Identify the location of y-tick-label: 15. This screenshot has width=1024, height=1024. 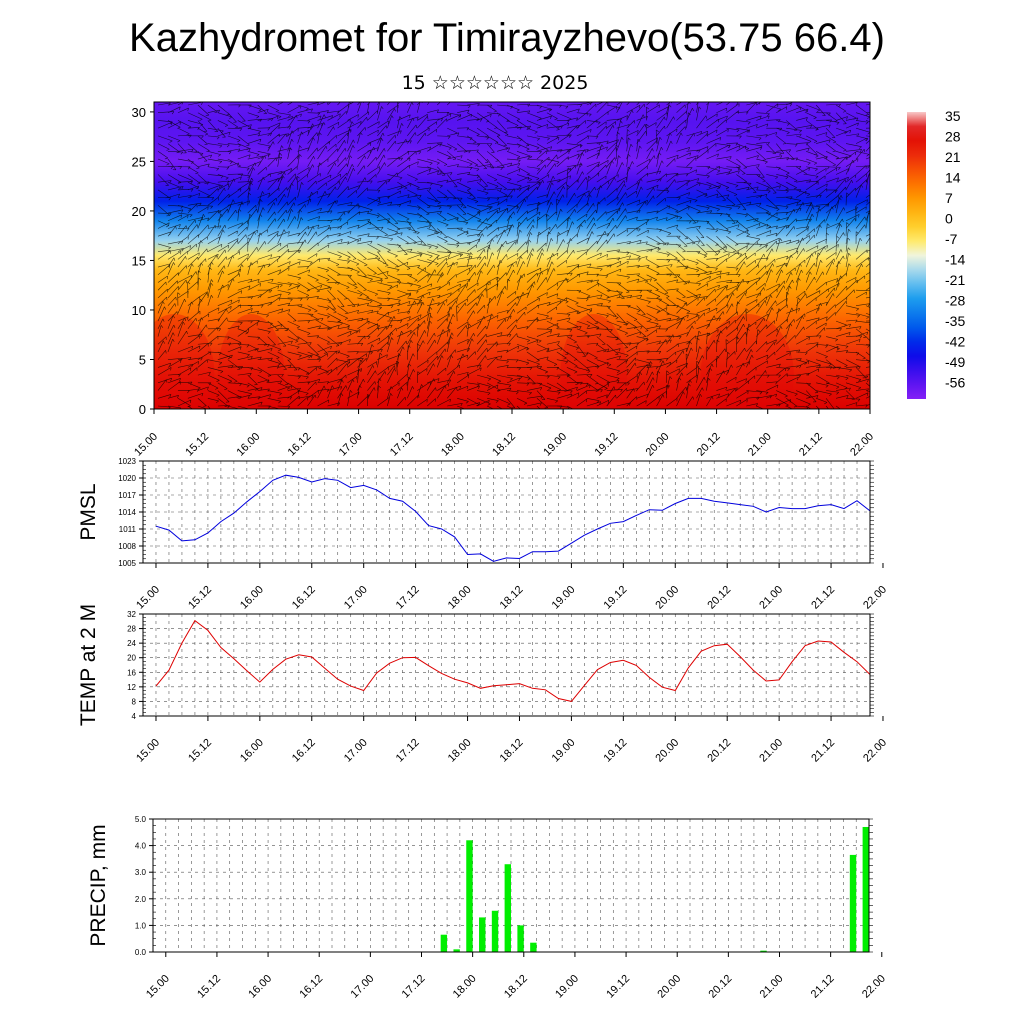
(139, 260).